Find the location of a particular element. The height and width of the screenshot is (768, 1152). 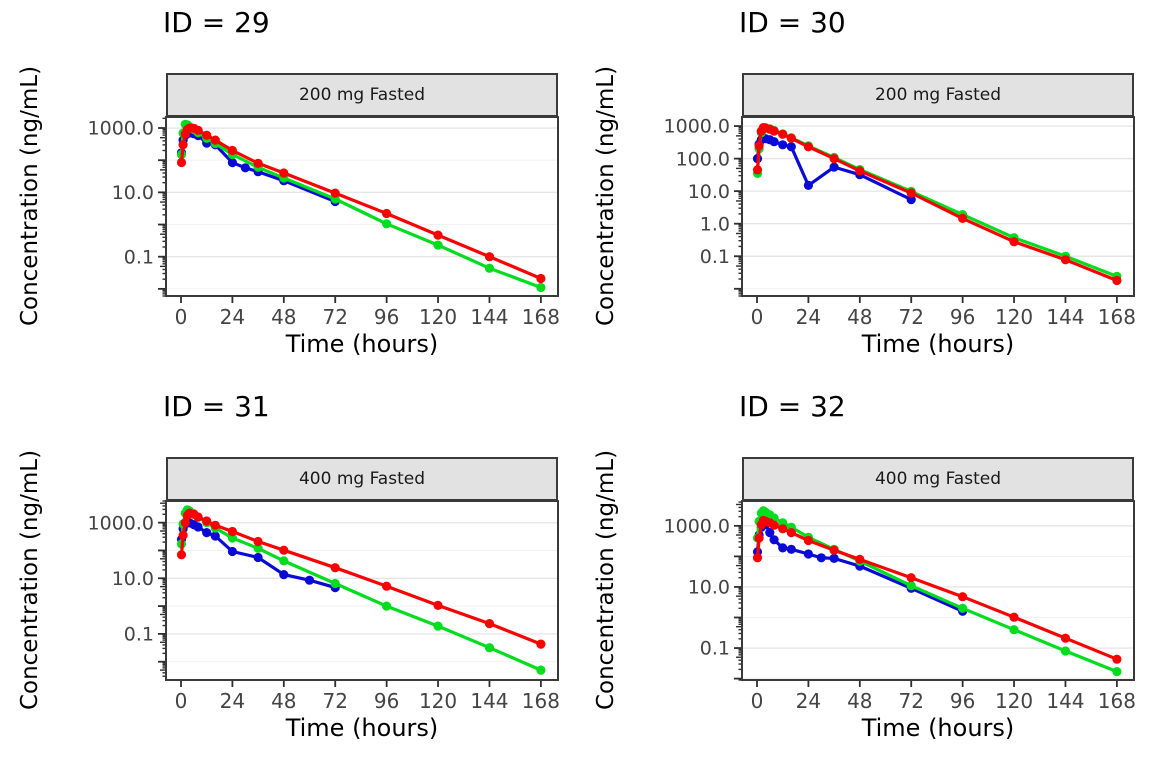

facet-strip: 400 mg Fasted is located at coordinates (362, 479).